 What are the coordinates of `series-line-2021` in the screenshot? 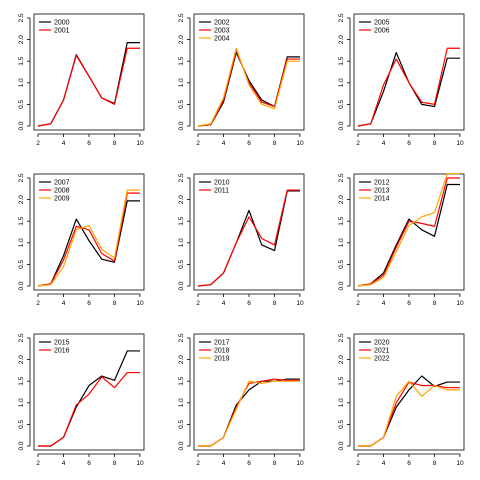 It's located at (409, 414).